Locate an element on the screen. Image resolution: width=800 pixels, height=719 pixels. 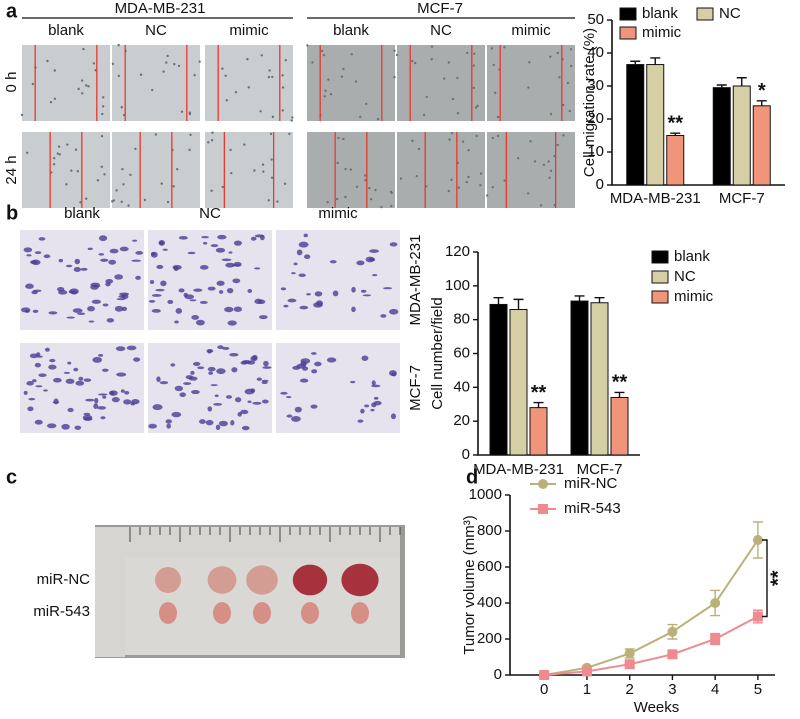
bar is located at coordinates (498, 379).